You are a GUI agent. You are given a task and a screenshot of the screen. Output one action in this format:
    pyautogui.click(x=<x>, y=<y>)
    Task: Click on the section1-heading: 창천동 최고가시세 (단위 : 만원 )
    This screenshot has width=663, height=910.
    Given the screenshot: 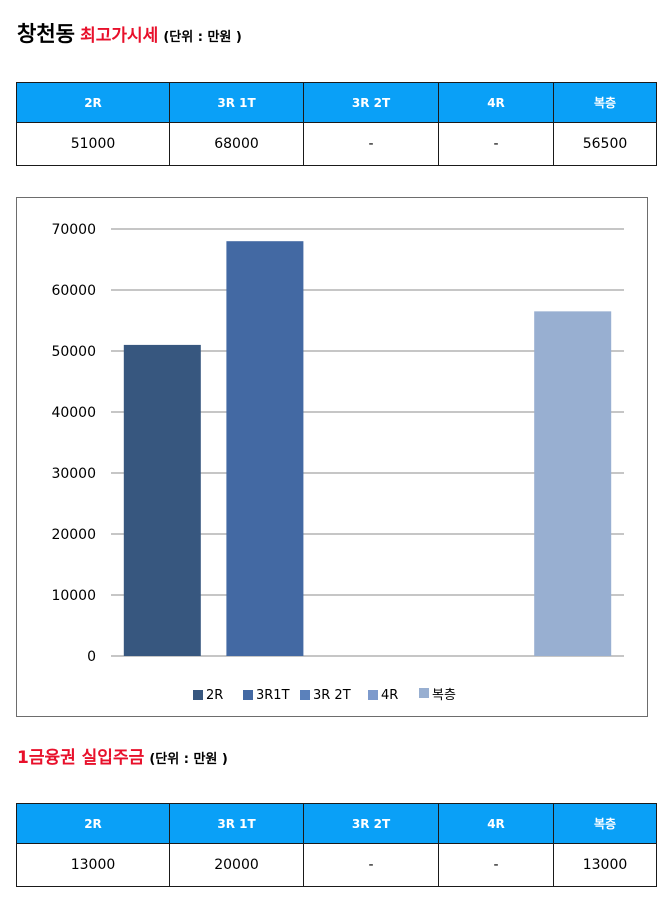 What is the action you would take?
    pyautogui.click(x=129, y=33)
    